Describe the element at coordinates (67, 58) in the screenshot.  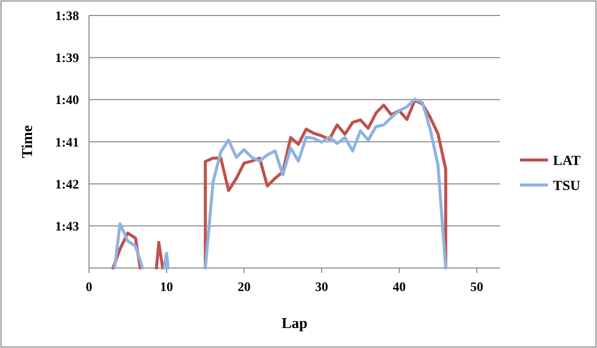
I see `y-tick-label: 1:39` at that location.